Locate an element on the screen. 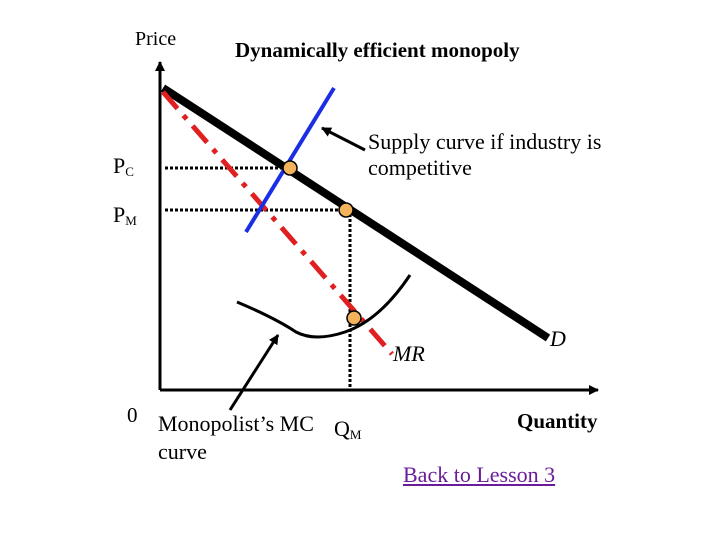 The image size is (720, 540). competitive-supply-curve is located at coordinates (290, 160).